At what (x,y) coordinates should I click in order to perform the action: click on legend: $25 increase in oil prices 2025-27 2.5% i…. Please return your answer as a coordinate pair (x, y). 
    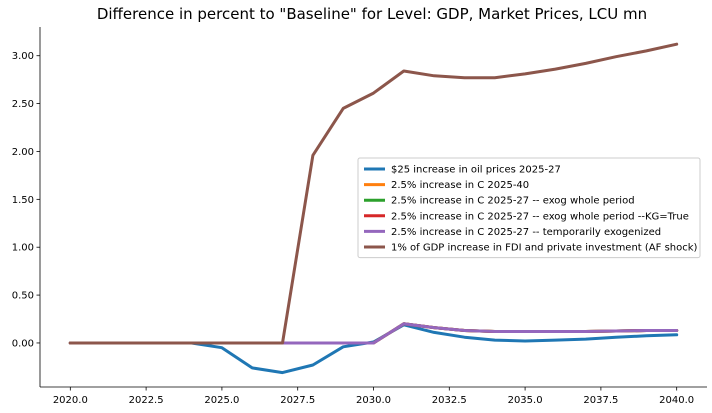
    Looking at the image, I should click on (529, 208).